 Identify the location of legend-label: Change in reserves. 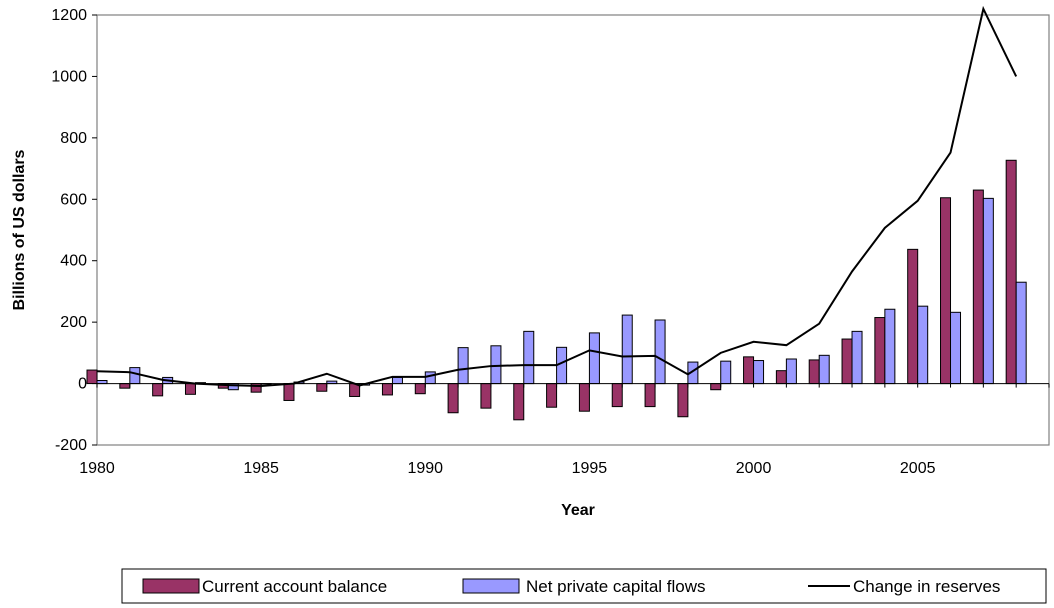
(926, 586).